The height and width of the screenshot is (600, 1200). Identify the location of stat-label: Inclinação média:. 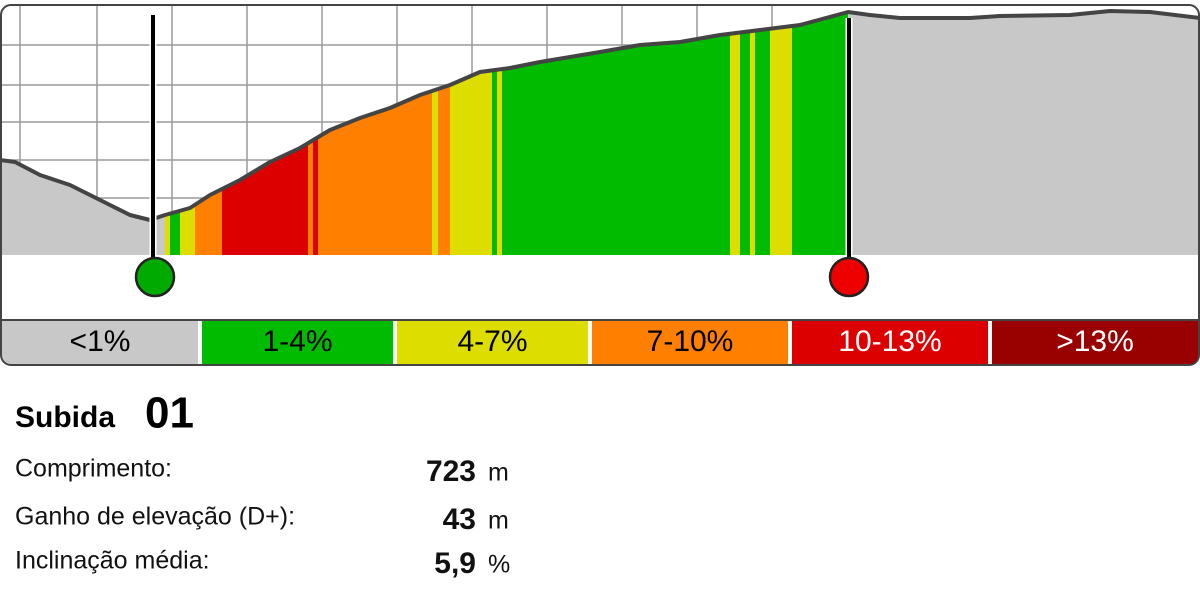
(112, 561).